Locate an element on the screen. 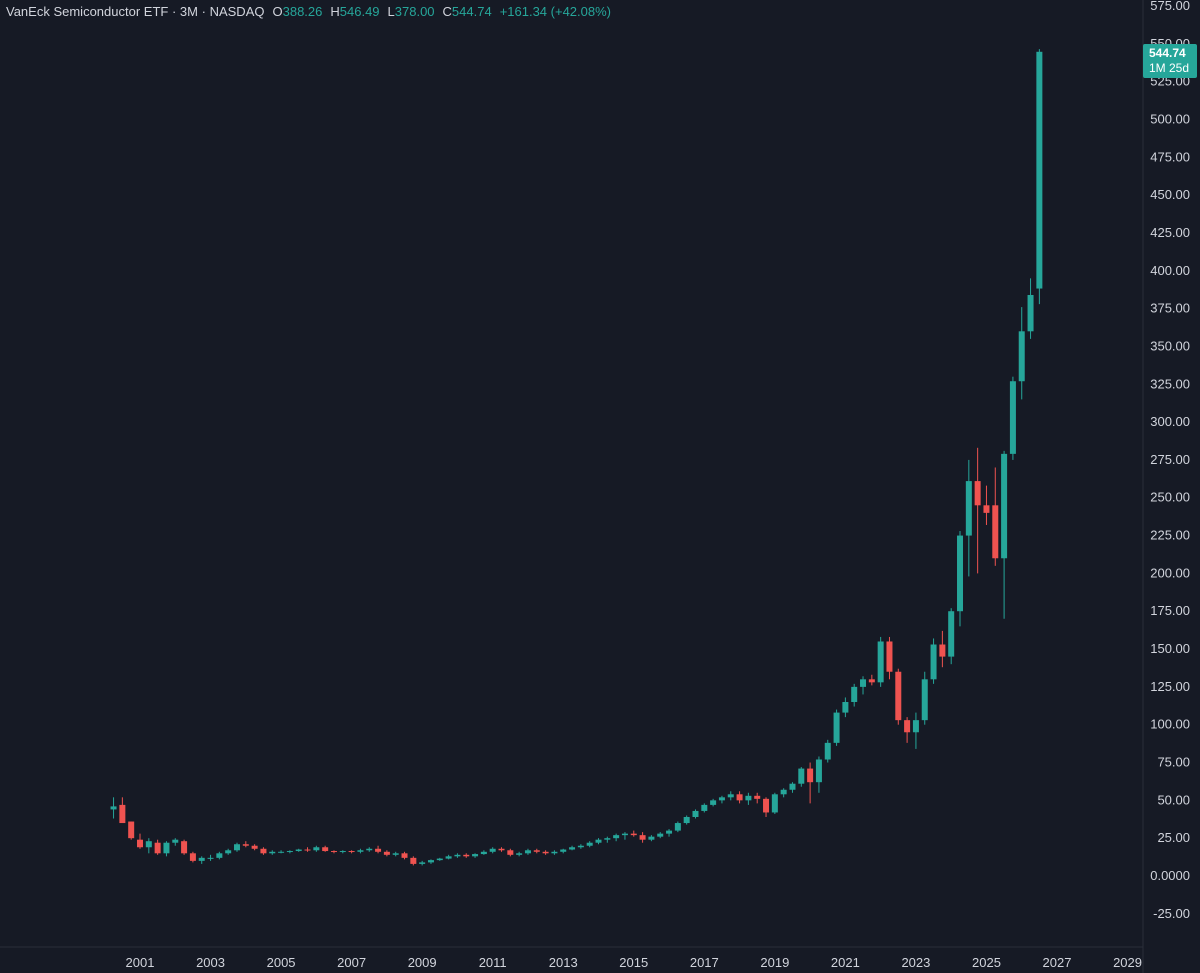  y-tick-label: 350.00 is located at coordinates (1170, 345).